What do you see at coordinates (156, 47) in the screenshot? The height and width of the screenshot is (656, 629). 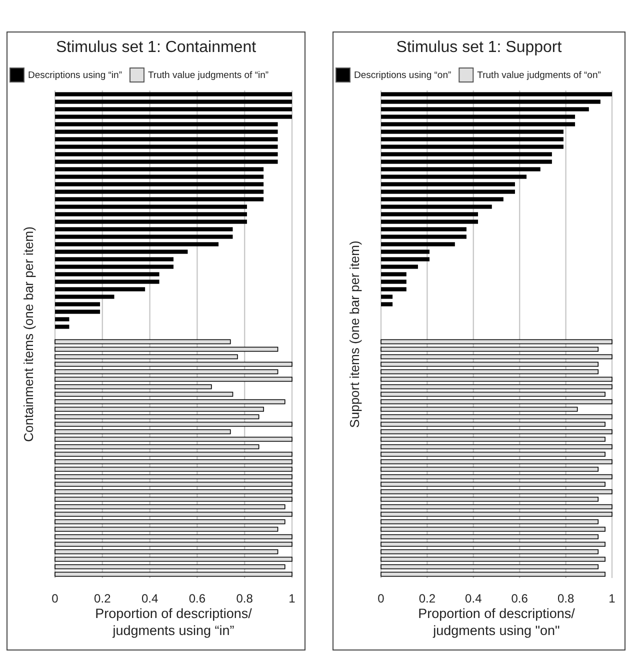 I see `chart-title: Stimulus set 1: Containment` at bounding box center [156, 47].